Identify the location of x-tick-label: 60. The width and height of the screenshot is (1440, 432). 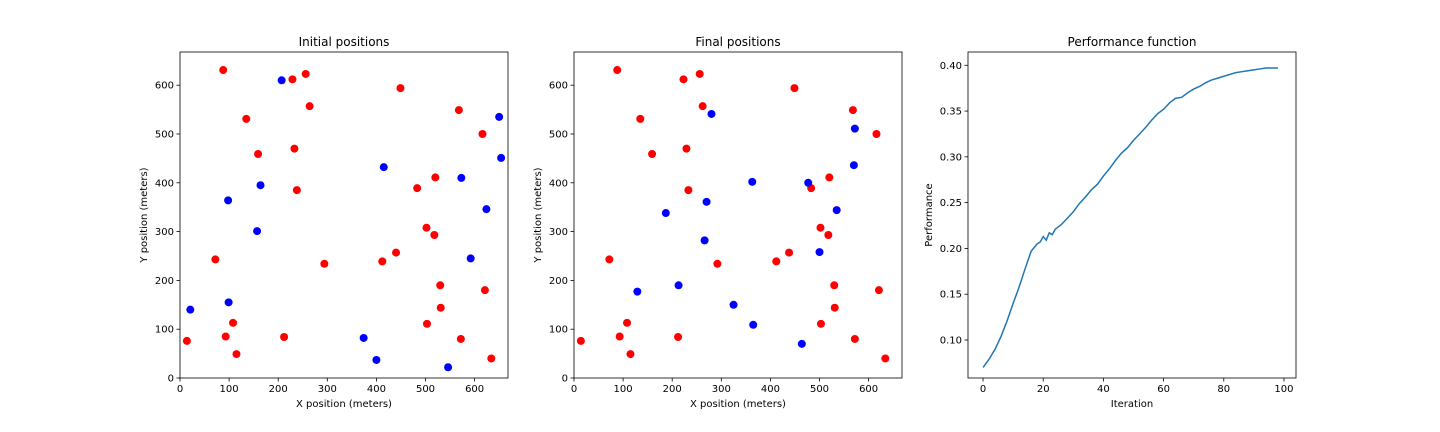
(1163, 389).